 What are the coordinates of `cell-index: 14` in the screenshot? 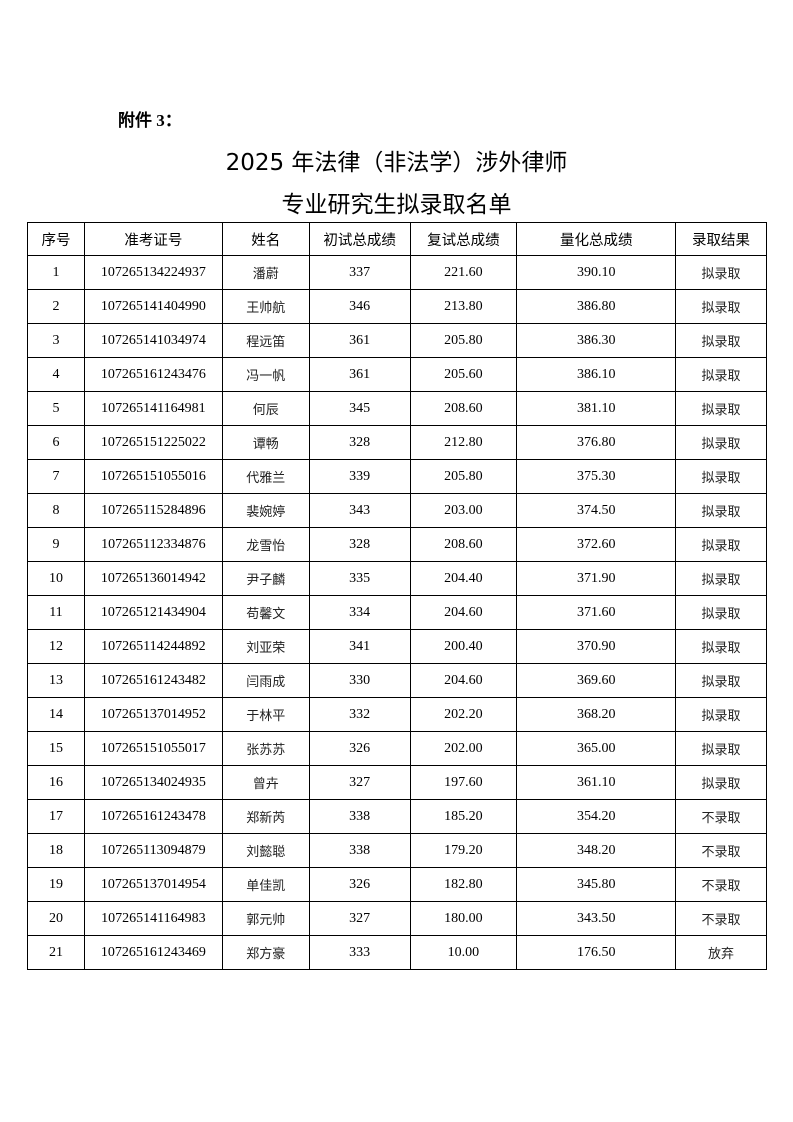 It's located at (56, 714).